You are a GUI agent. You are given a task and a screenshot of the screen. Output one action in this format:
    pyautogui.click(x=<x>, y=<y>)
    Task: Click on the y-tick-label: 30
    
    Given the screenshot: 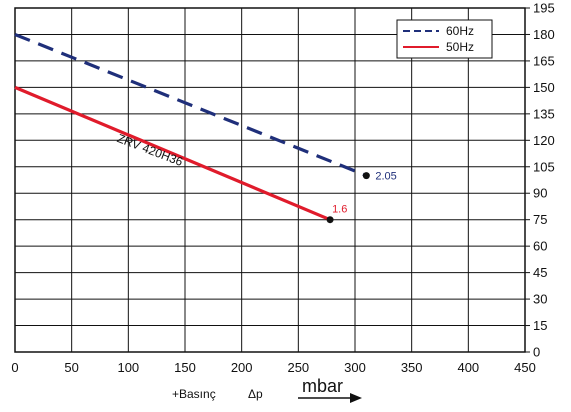 What is the action you would take?
    pyautogui.click(x=540, y=299)
    